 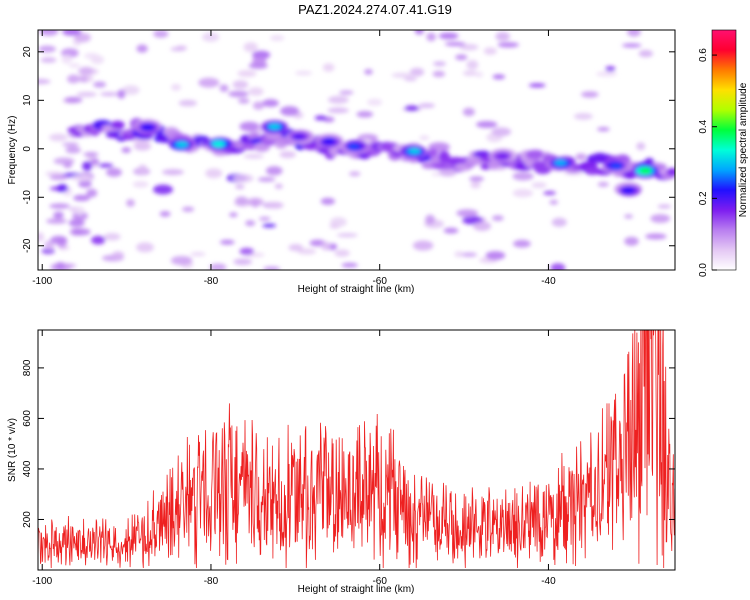 I want to click on spectrogram-y-axis-label: Frequency (Hz), so click(x=12, y=150).